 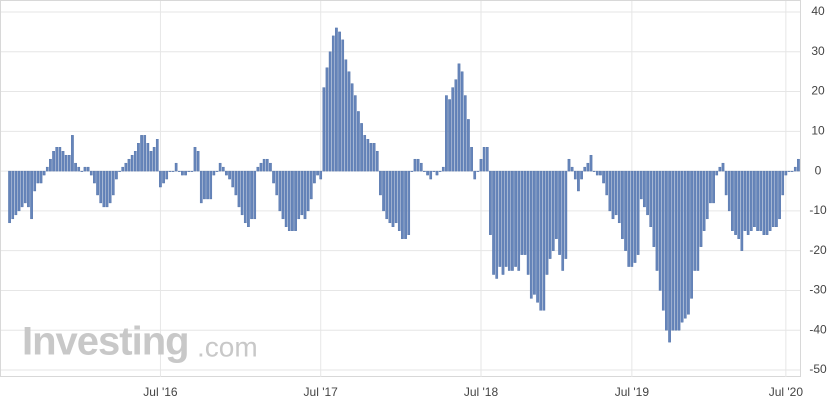 I want to click on y-tick-label: 10, so click(x=818, y=131).